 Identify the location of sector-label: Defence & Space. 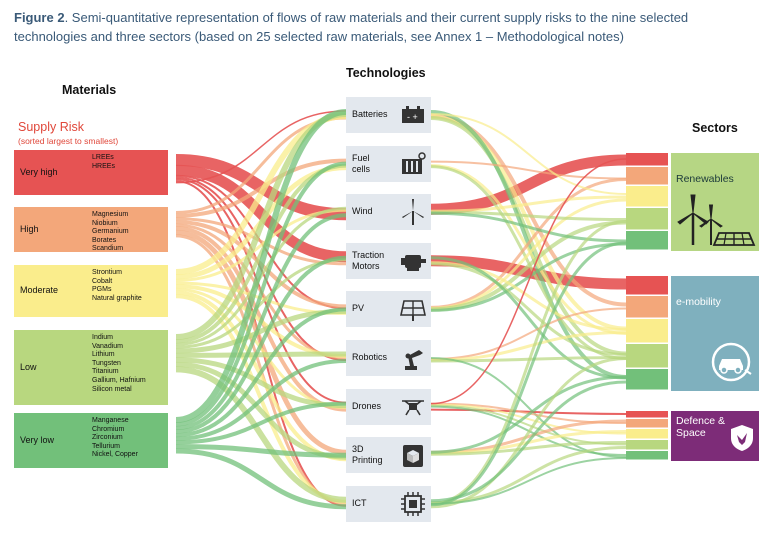
(701, 427).